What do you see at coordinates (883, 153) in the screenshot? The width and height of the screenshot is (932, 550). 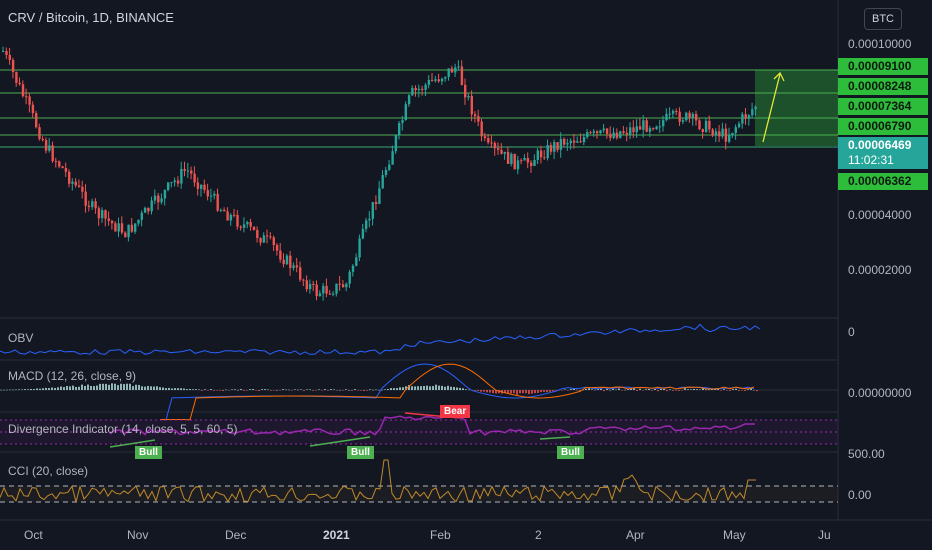 I see `current-price-tag: 0.00006469 11:02:31` at bounding box center [883, 153].